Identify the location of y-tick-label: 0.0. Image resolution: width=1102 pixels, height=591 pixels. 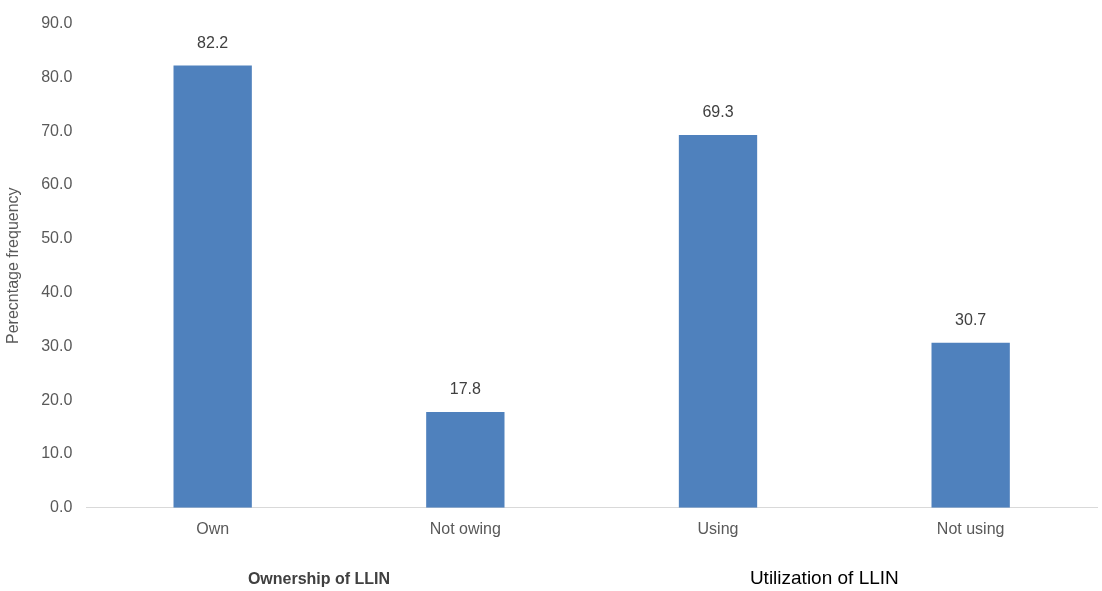
(61, 507).